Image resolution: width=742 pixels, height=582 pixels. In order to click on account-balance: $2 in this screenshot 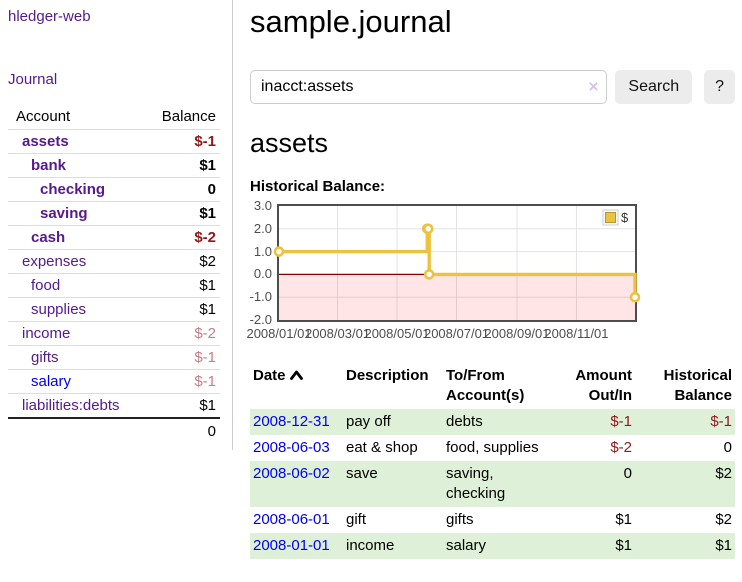, I will do `click(180, 261)`.